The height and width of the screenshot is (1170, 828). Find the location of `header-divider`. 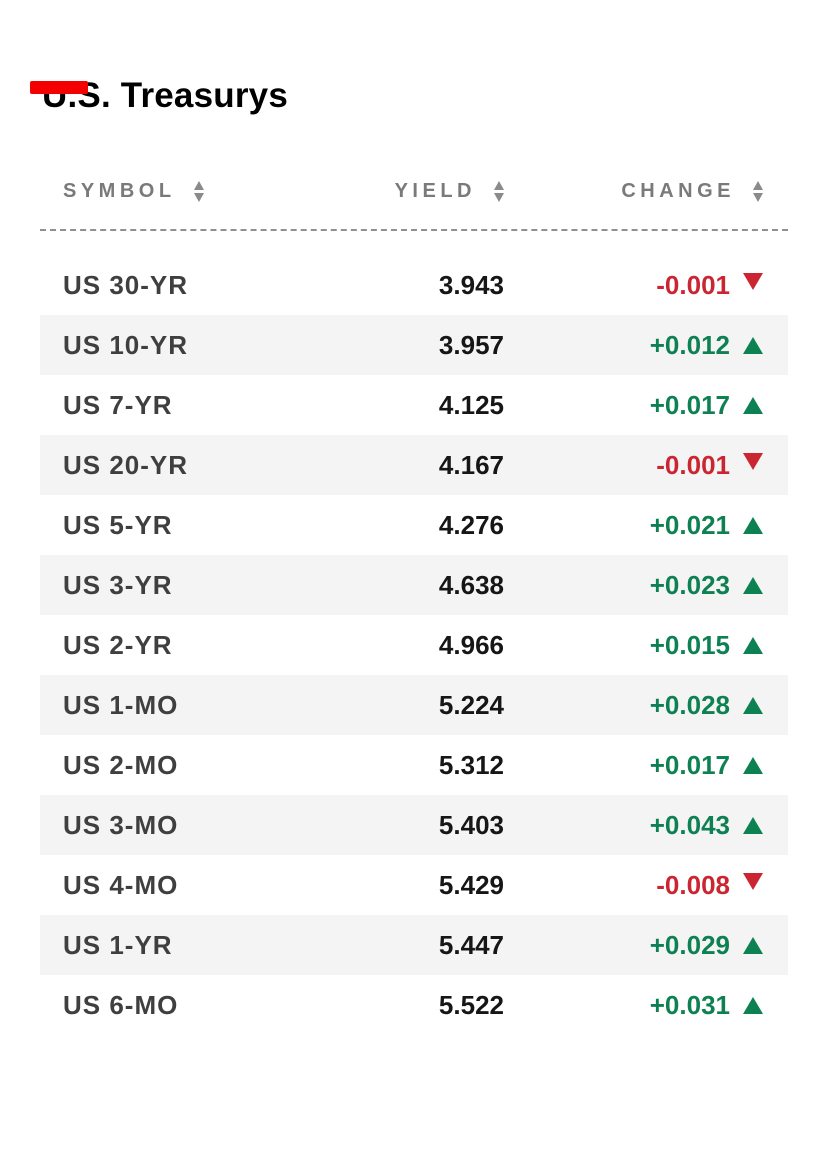

header-divider is located at coordinates (414, 230).